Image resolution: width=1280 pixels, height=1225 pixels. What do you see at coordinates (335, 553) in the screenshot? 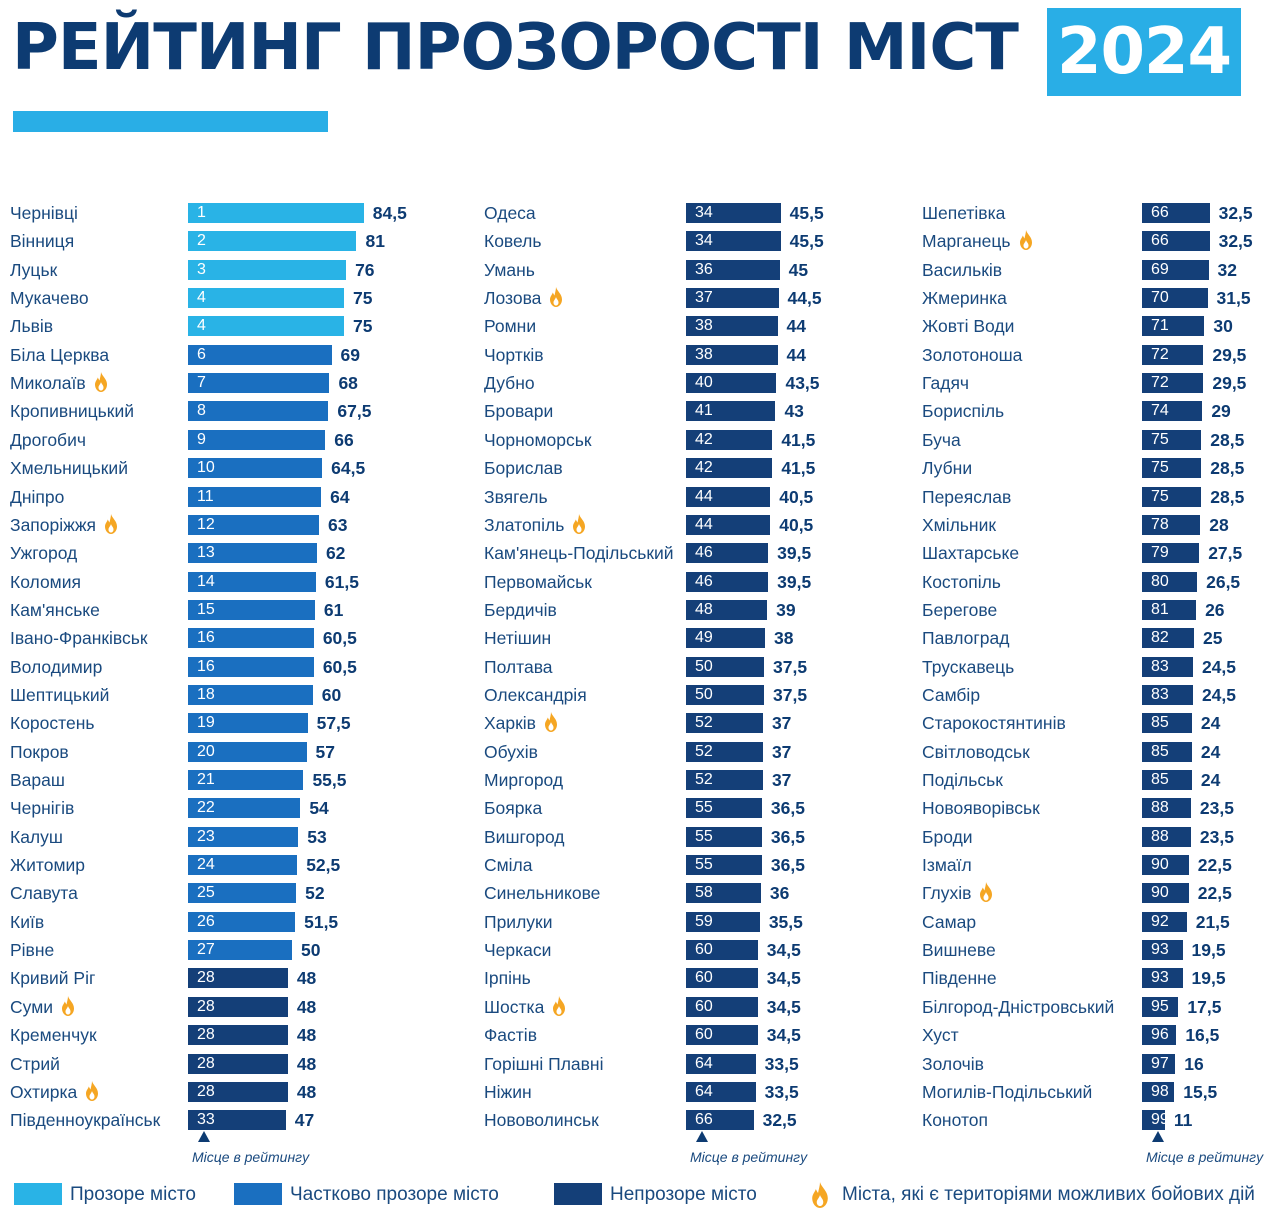
I see `score-label: 62` at bounding box center [335, 553].